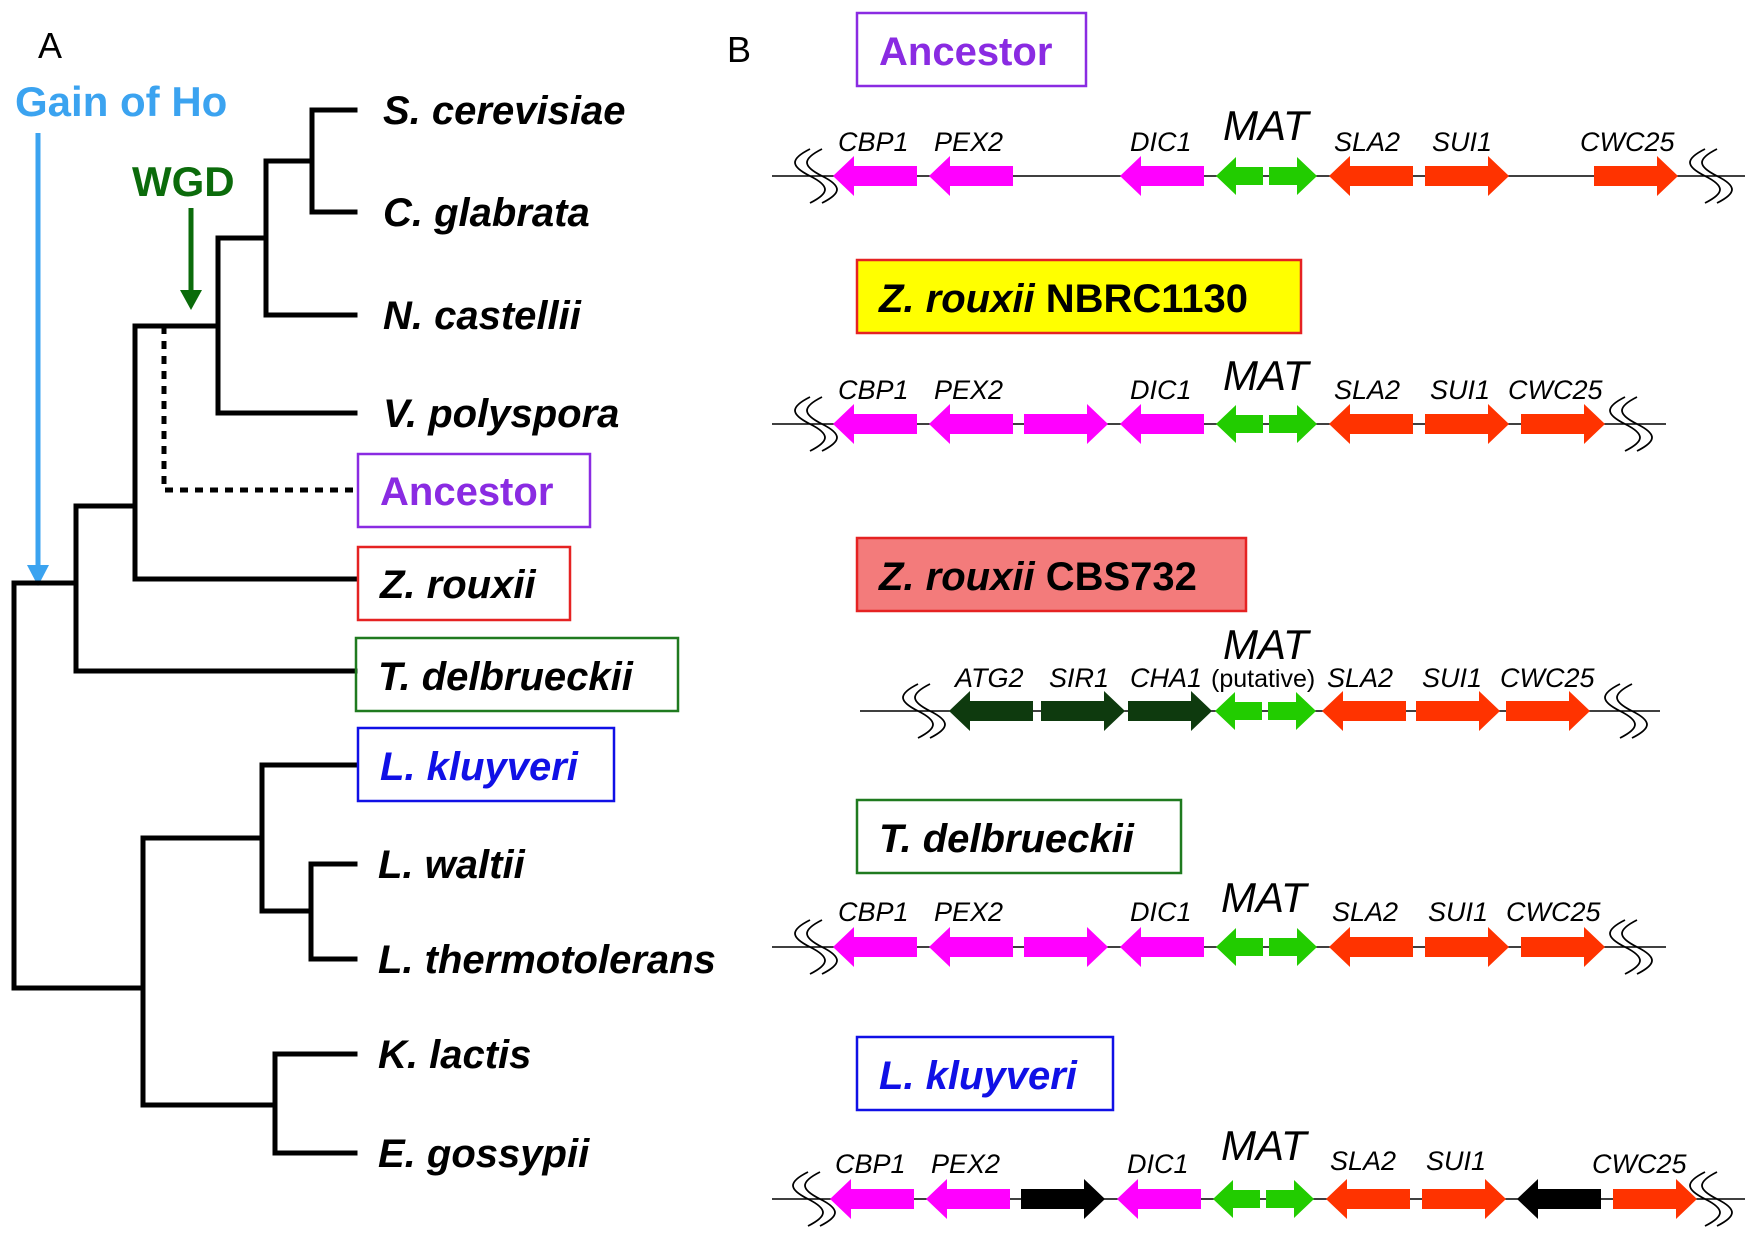 The height and width of the screenshot is (1250, 1753). What do you see at coordinates (454, 1055) in the screenshot?
I see `taxon-klac: K. lactis` at bounding box center [454, 1055].